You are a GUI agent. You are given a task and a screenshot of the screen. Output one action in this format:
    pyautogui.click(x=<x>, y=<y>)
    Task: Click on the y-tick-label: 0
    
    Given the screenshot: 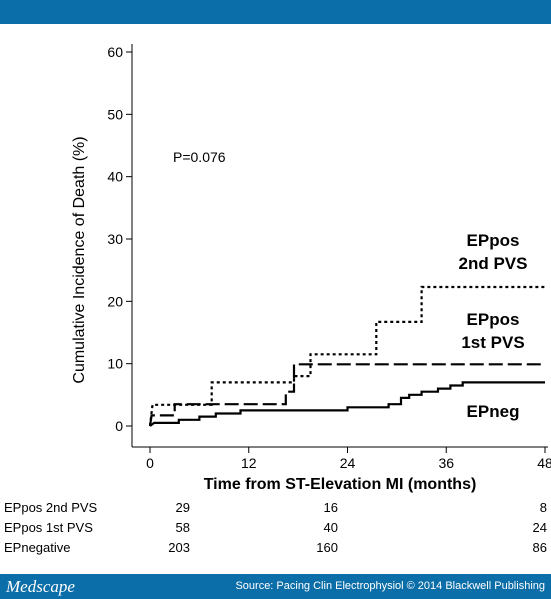 What is the action you would take?
    pyautogui.click(x=119, y=426)
    